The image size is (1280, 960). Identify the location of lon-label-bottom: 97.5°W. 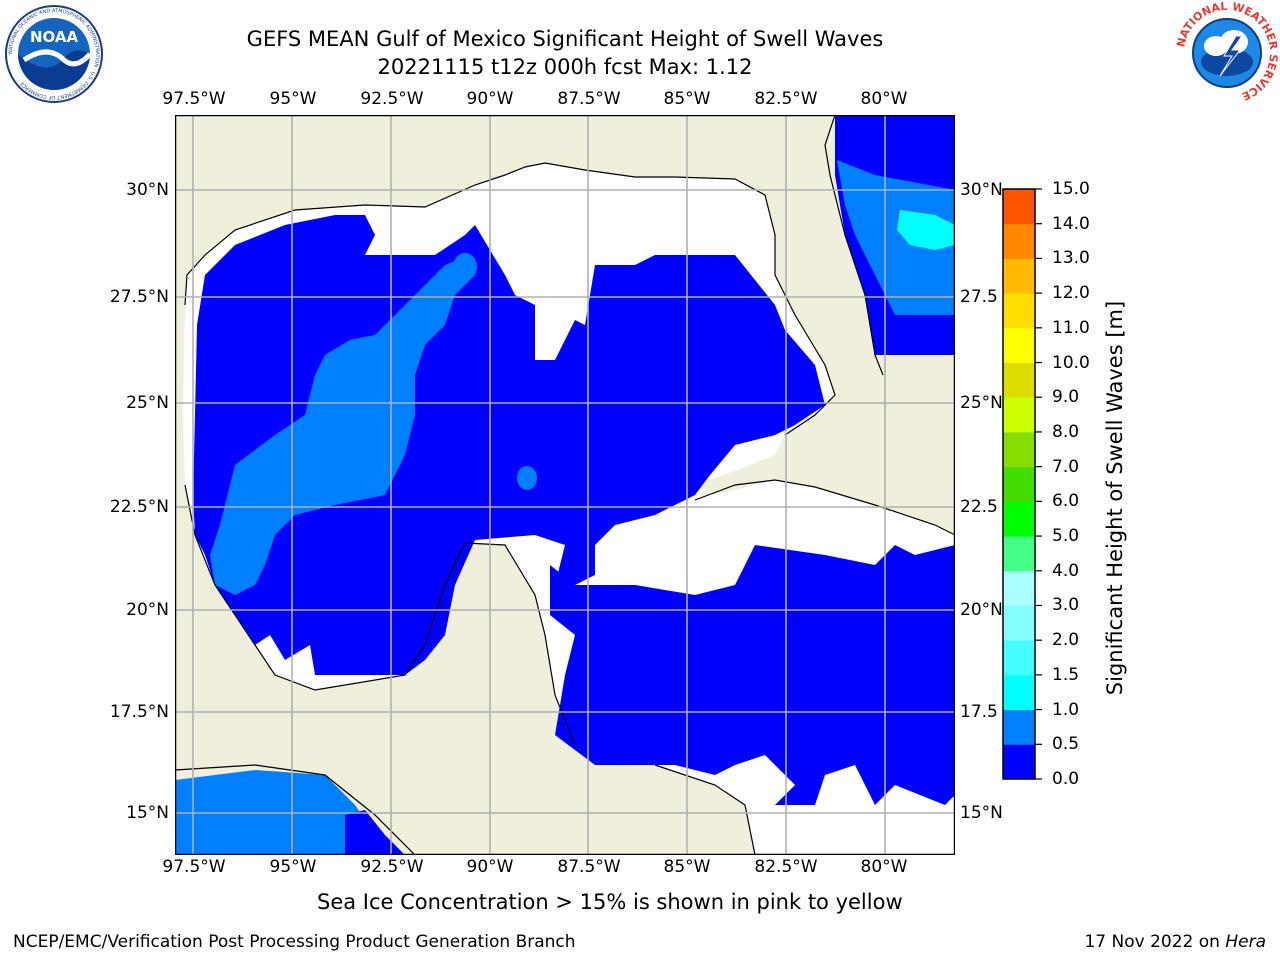
(194, 867).